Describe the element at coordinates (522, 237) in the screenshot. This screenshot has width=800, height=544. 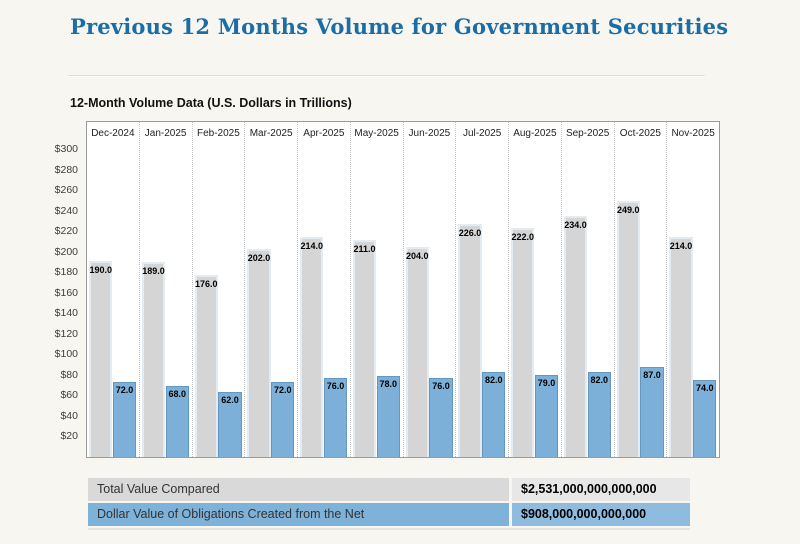
I see `bar-value-label: 222.0` at that location.